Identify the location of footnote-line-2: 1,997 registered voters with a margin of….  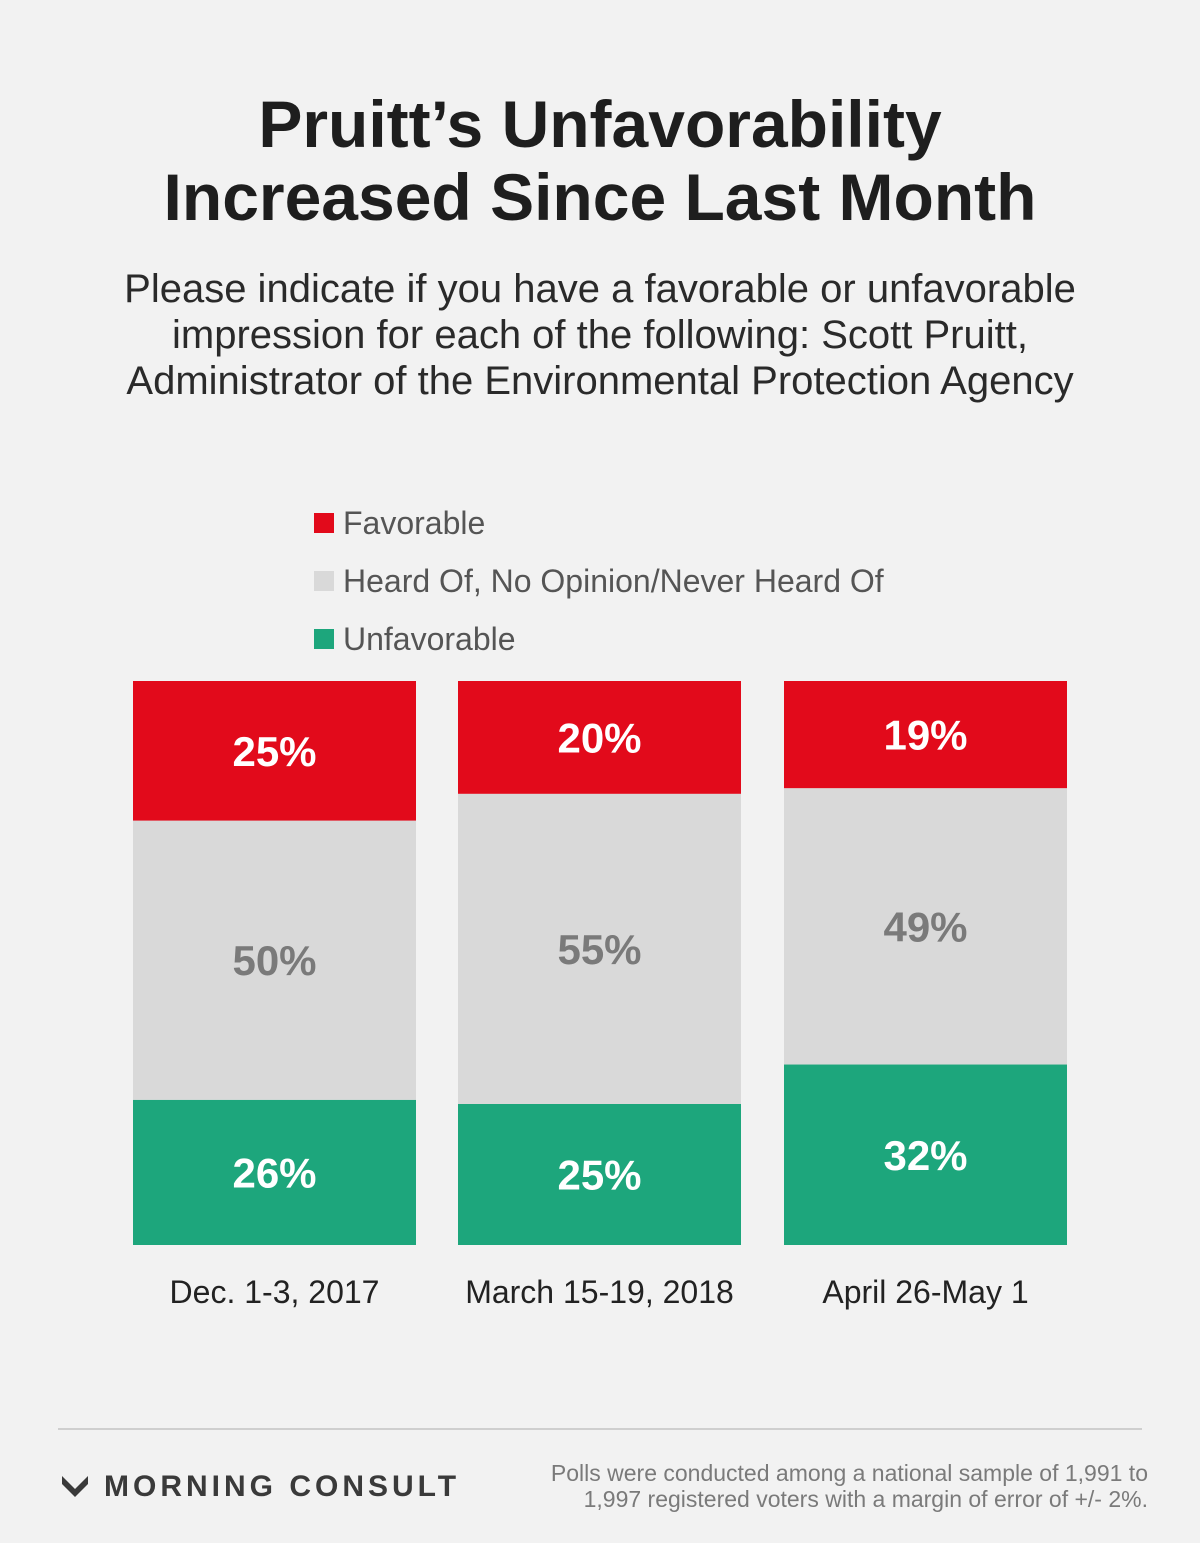
(865, 1499).